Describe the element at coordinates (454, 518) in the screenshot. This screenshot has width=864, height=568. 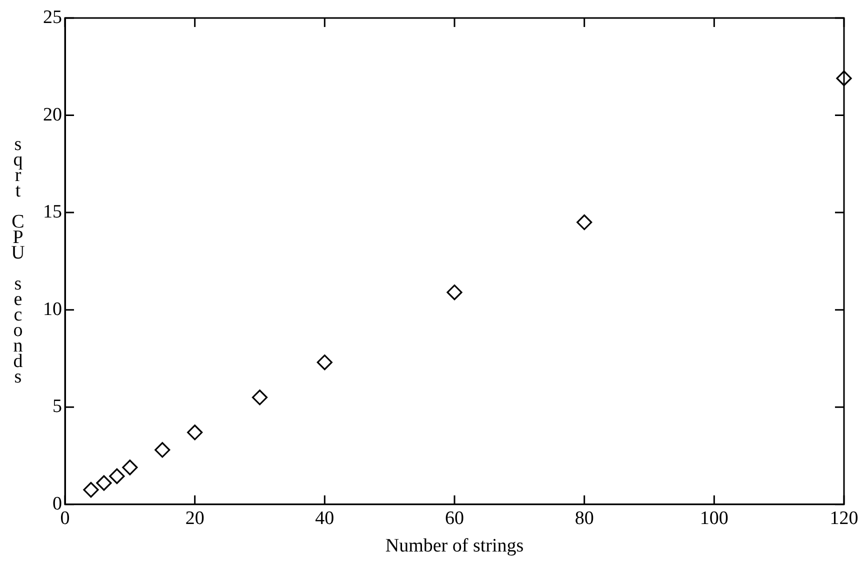
I see `x-tick-label: 60` at that location.